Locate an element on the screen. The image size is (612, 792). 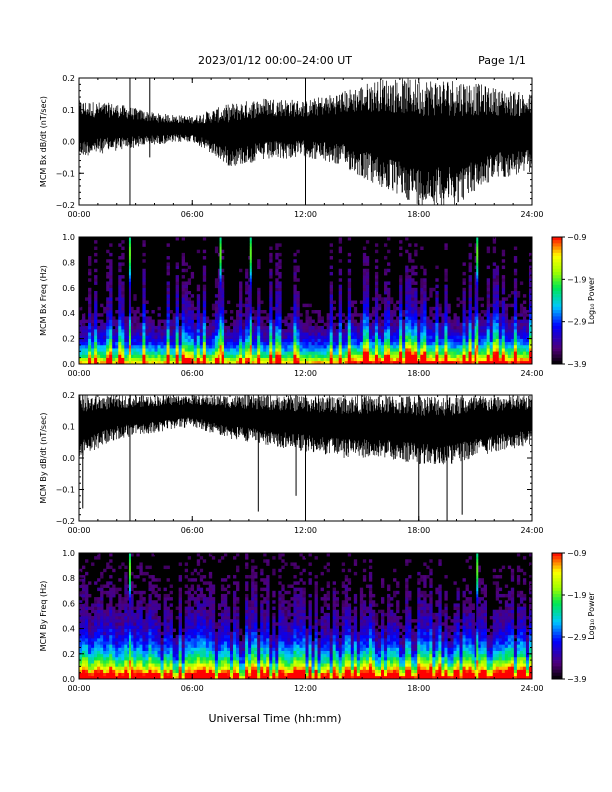
colorbar-swatch is located at coordinates (557, 273).